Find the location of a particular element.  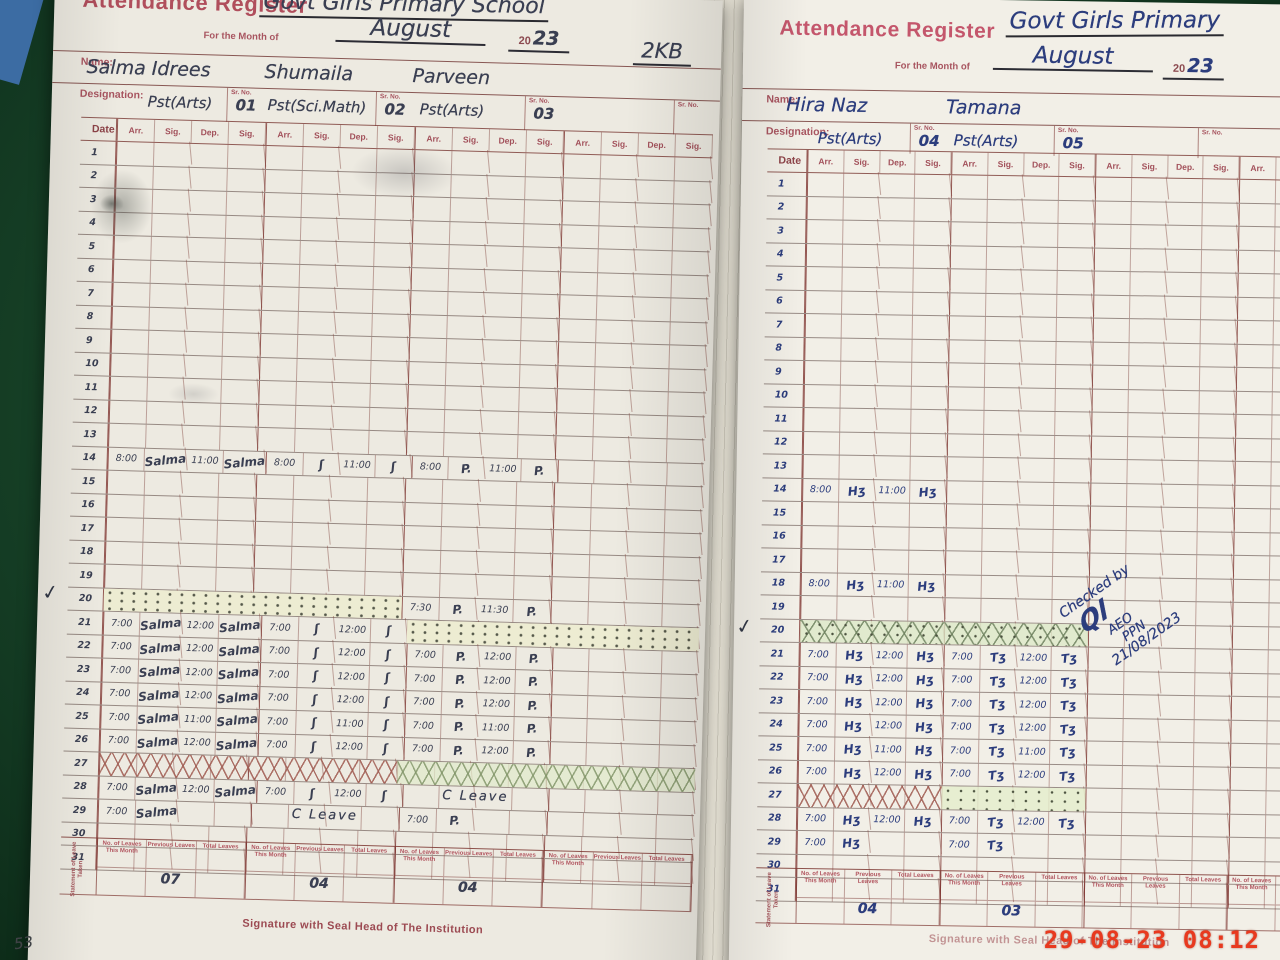

signature-cell: Tʒ is located at coordinates (1069, 658).